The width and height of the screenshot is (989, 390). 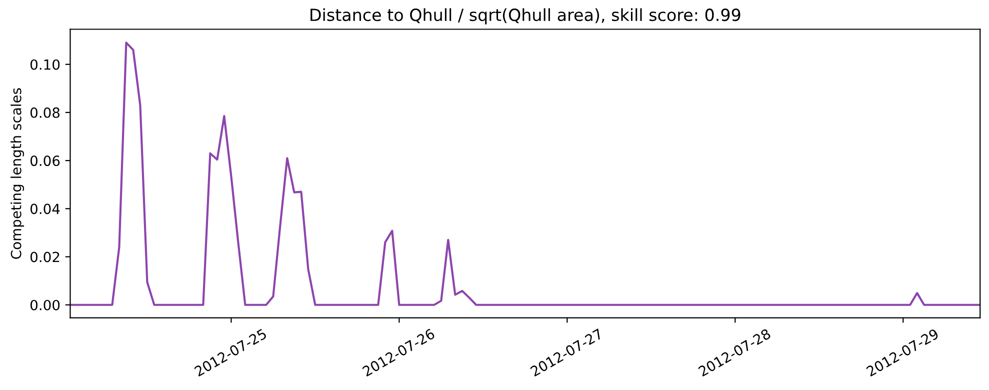 I want to click on y-tick-label: 0.08, so click(x=45, y=112).